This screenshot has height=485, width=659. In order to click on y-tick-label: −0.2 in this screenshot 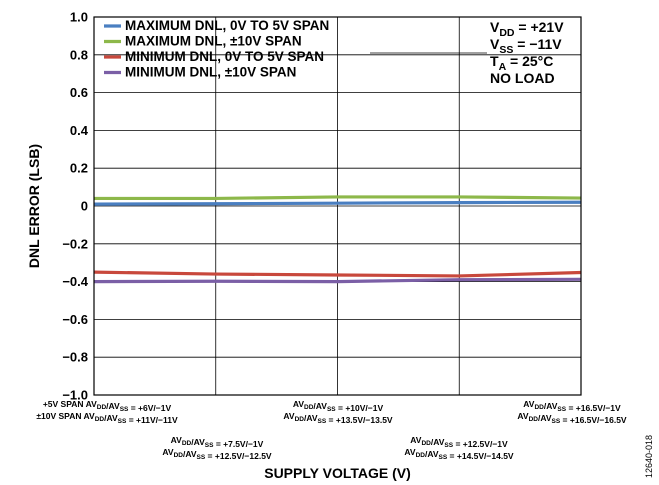, I will do `click(75, 243)`.